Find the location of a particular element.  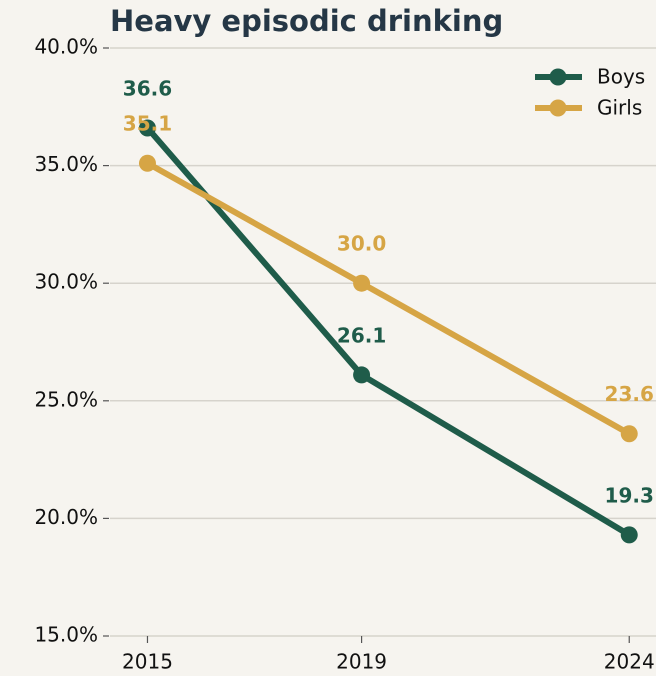

value-label: 26.1 is located at coordinates (361, 335).